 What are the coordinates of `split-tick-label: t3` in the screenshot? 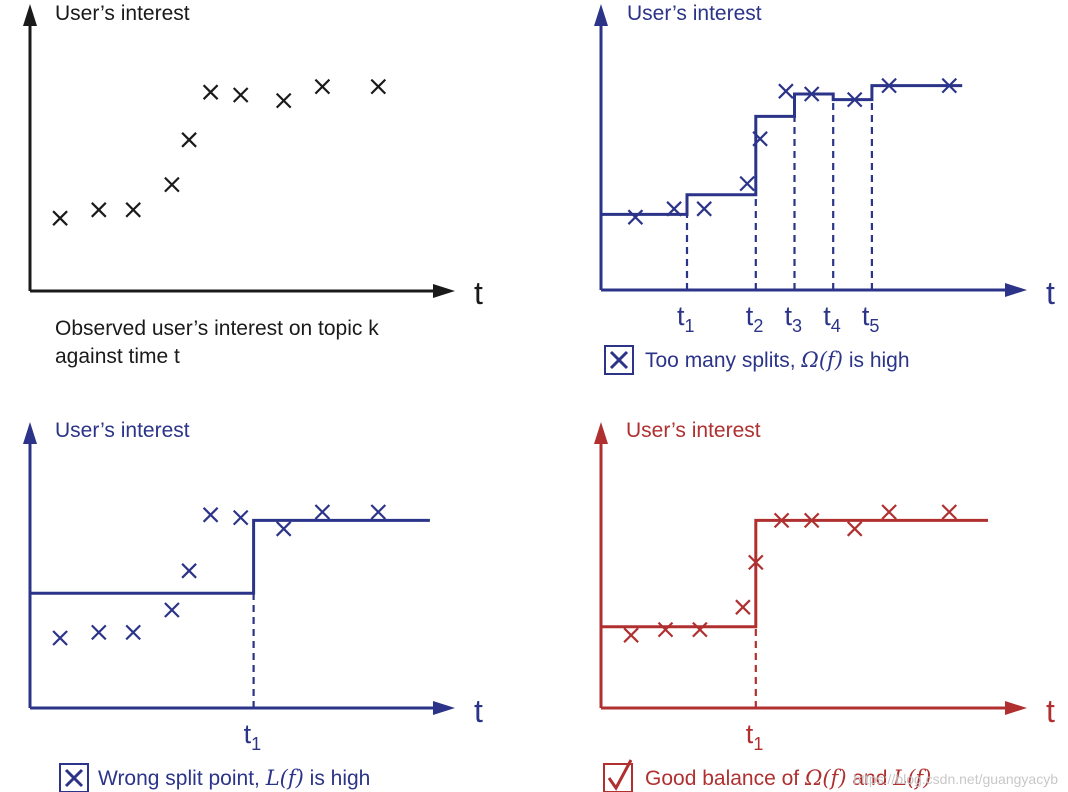 It's located at (794, 318).